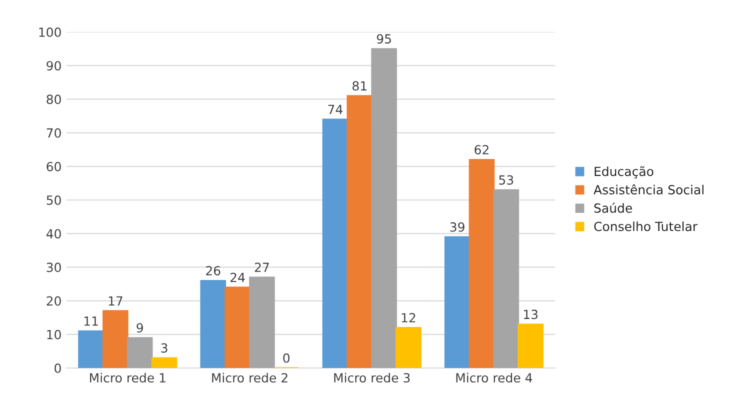  I want to click on data-label: 81, so click(359, 86).